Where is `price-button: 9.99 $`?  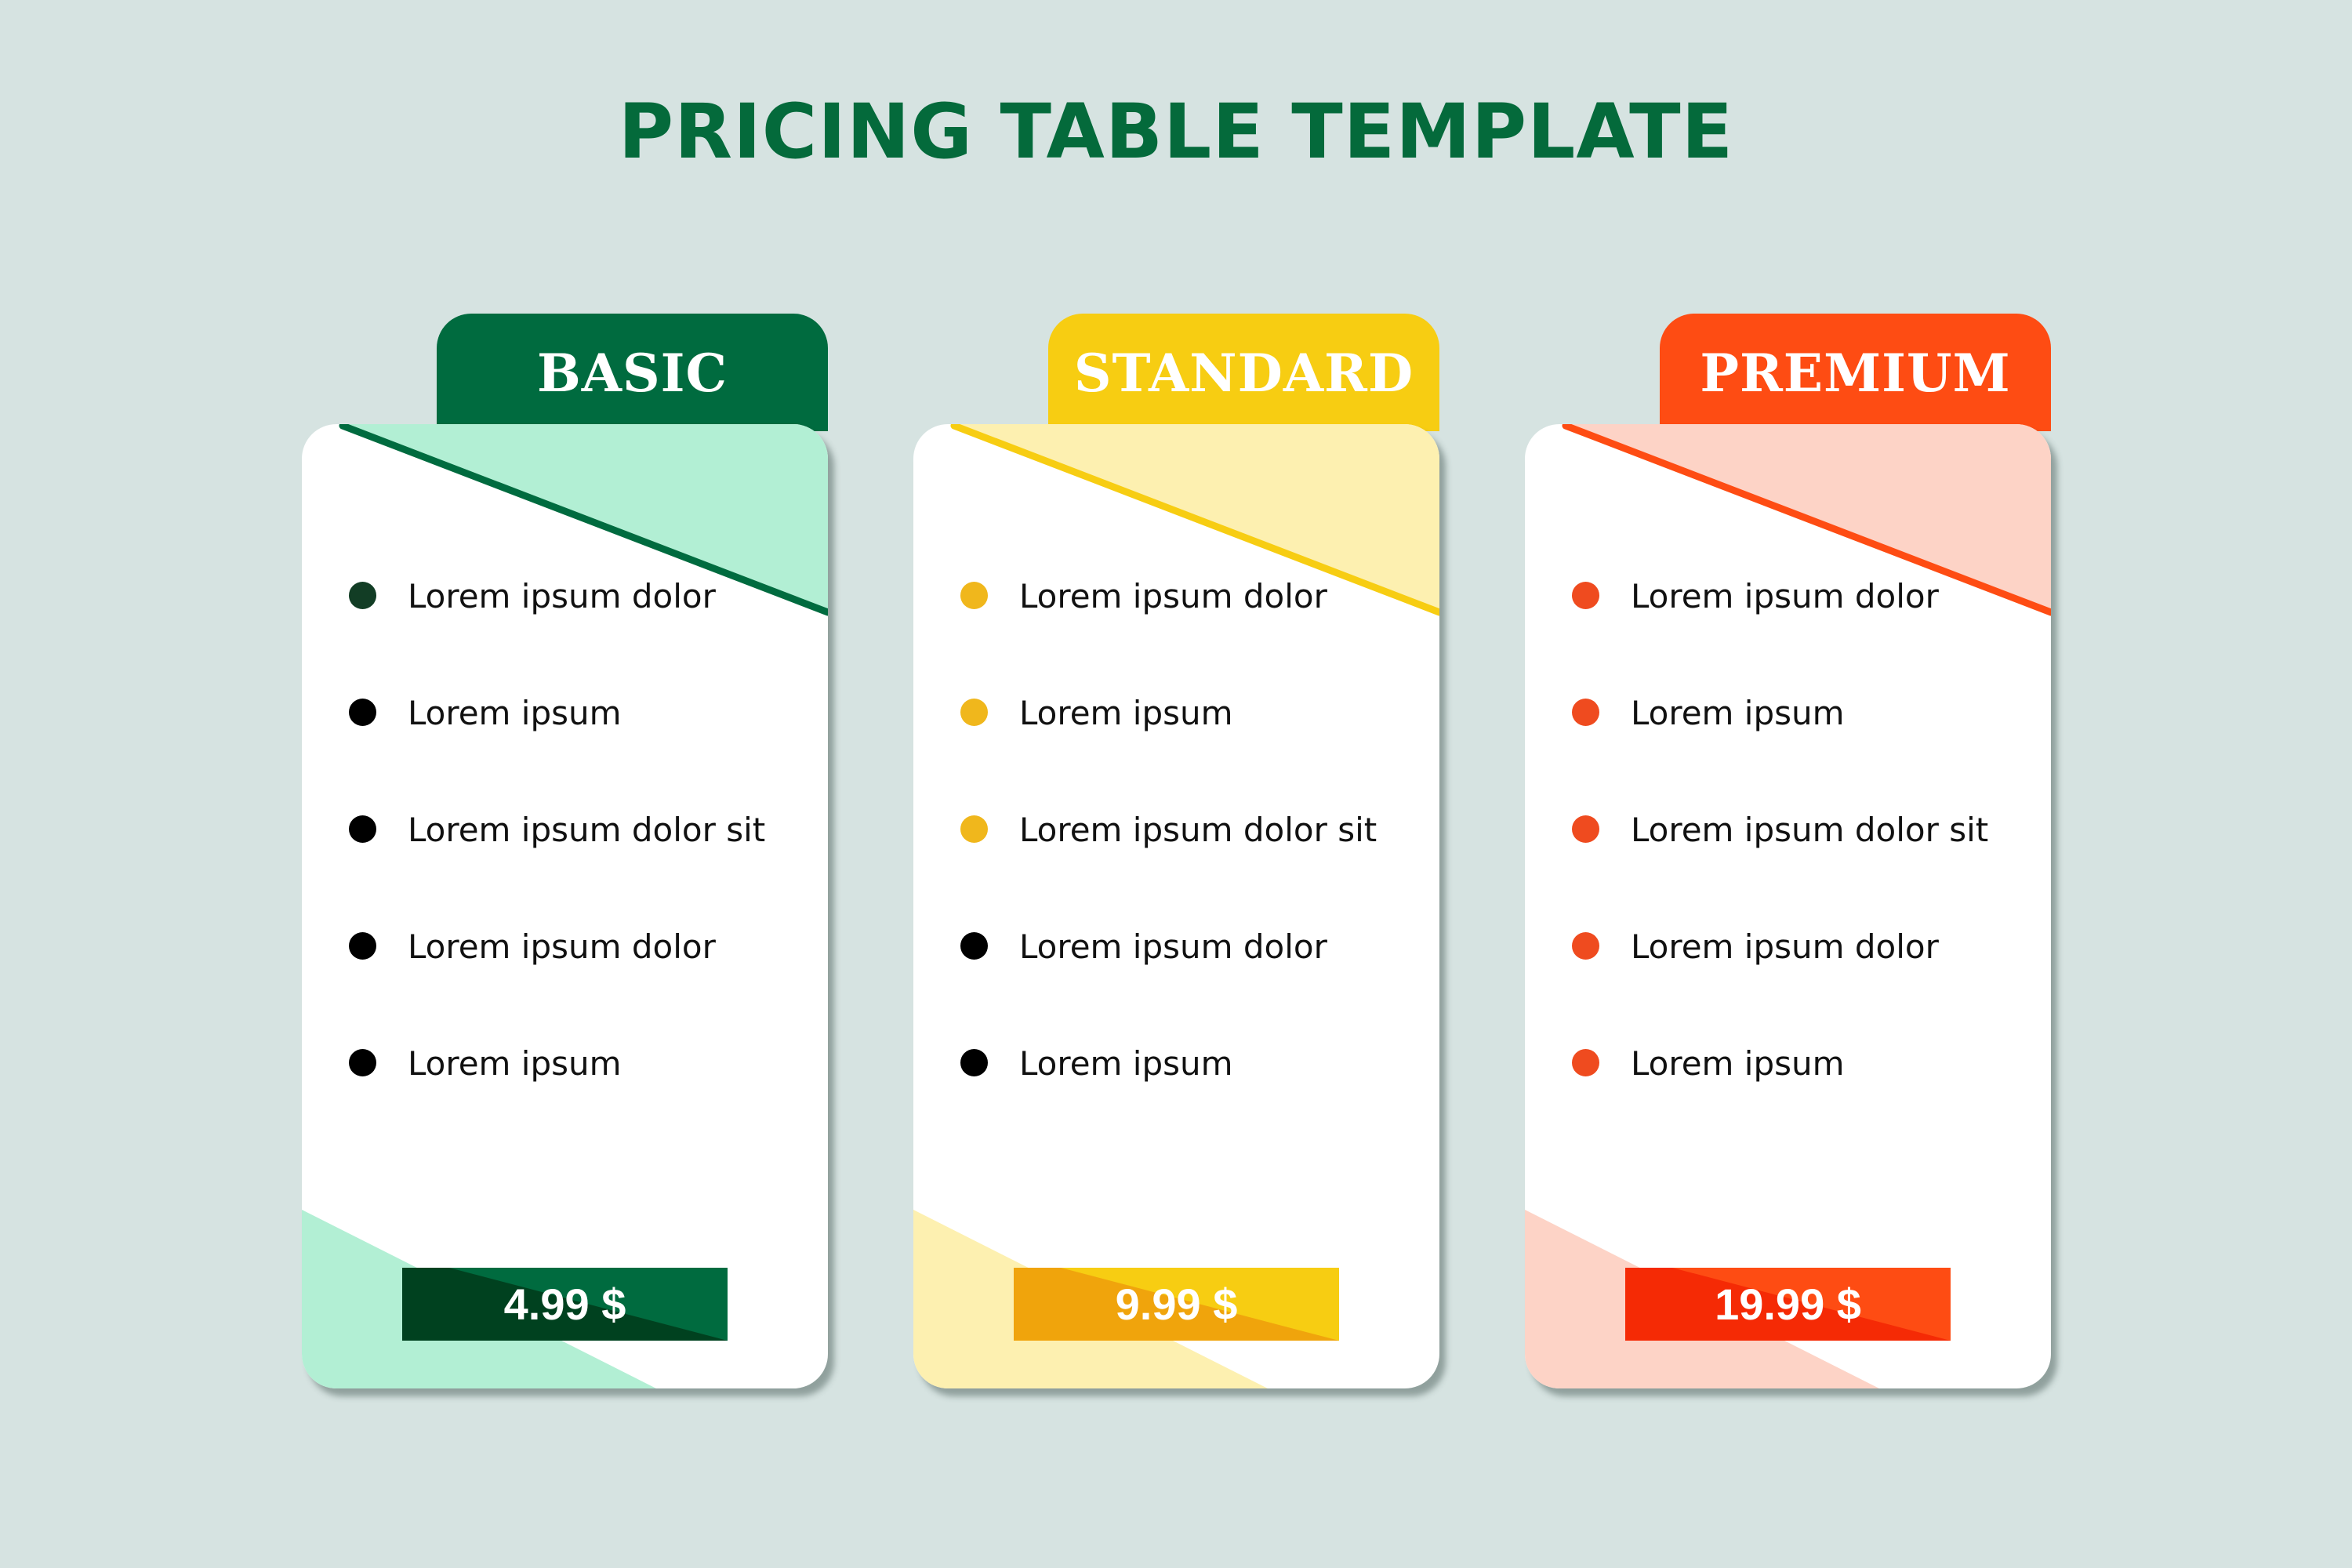
price-button: 9.99 $ is located at coordinates (1176, 1304).